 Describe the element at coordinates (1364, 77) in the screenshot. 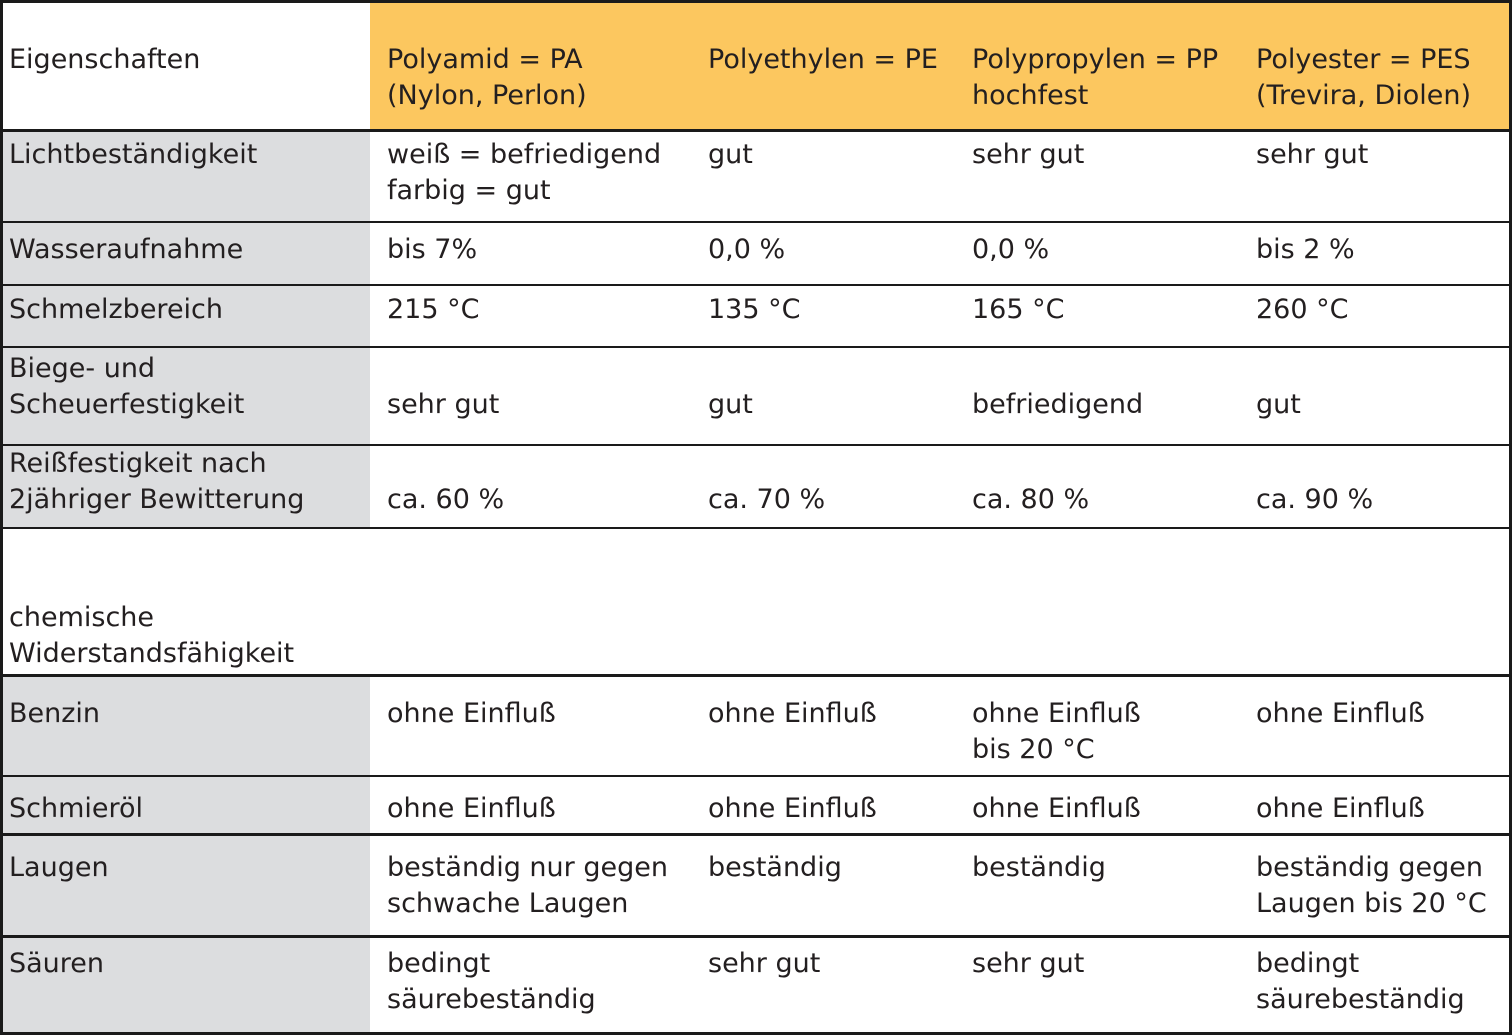

I see `column-header-pes: Polyester = PES (Trevira, Diolen)` at that location.